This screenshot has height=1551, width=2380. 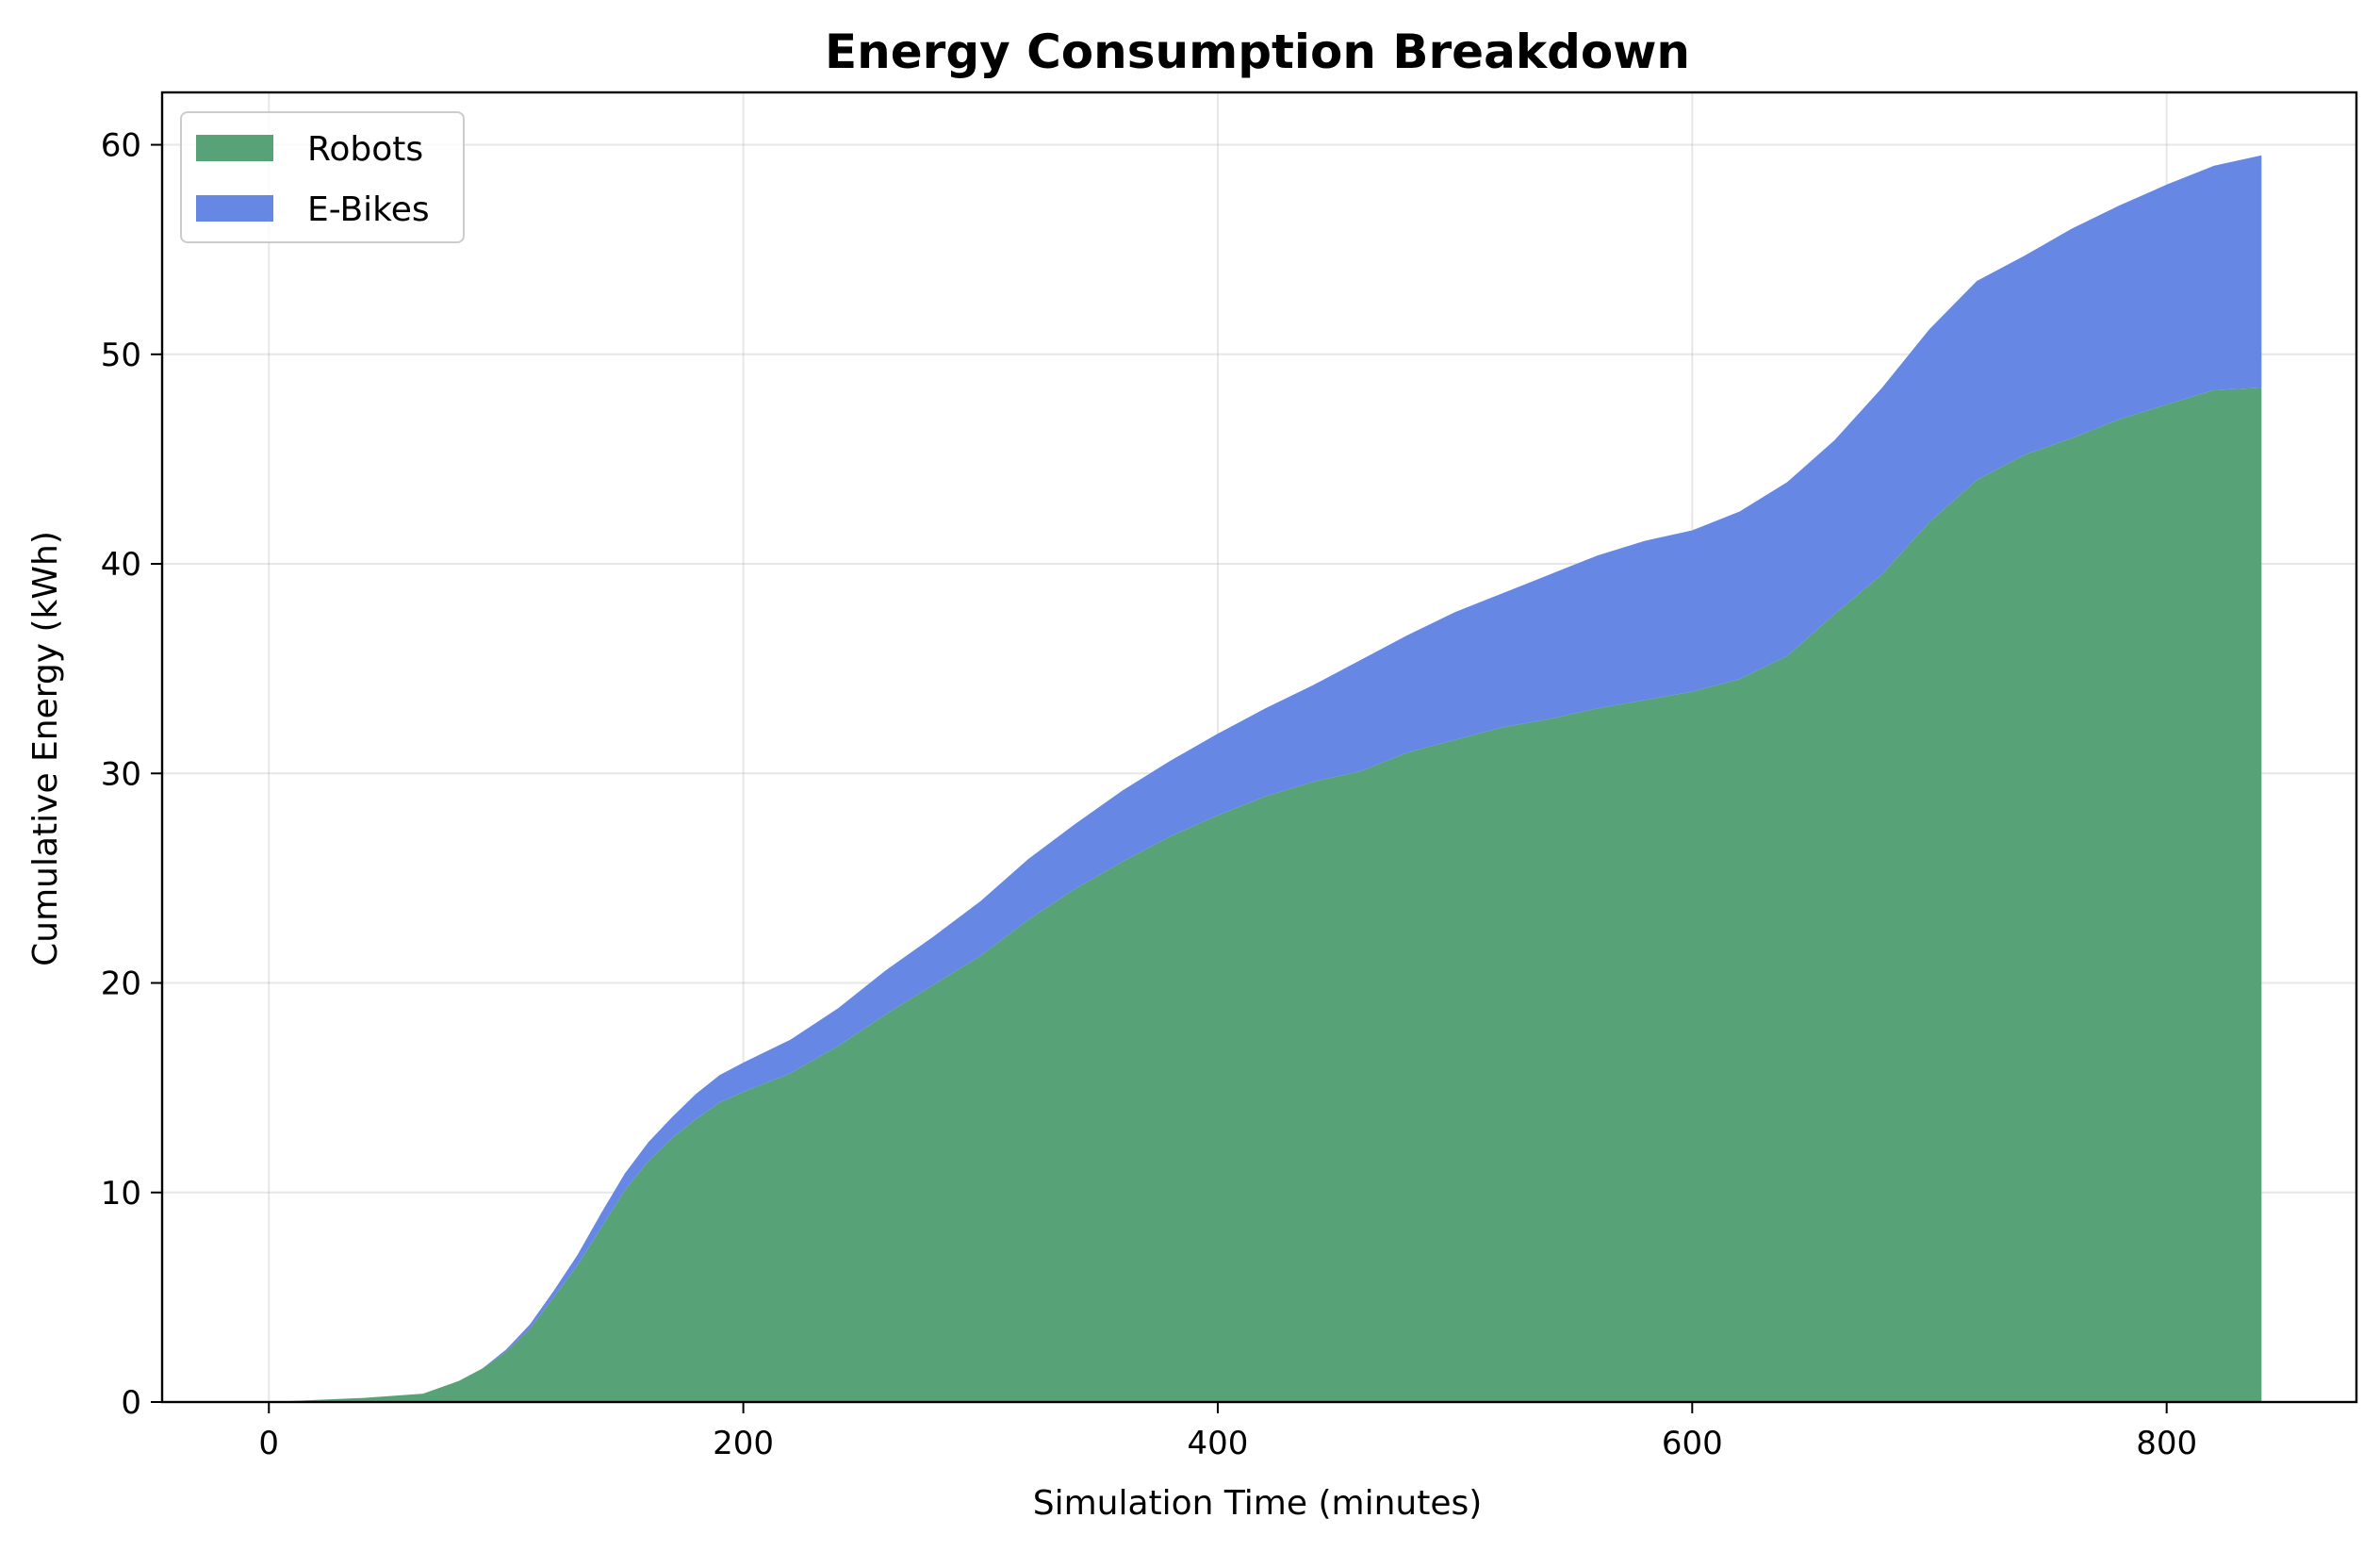 What do you see at coordinates (234, 148) in the screenshot?
I see `legend-swatch-robots` at bounding box center [234, 148].